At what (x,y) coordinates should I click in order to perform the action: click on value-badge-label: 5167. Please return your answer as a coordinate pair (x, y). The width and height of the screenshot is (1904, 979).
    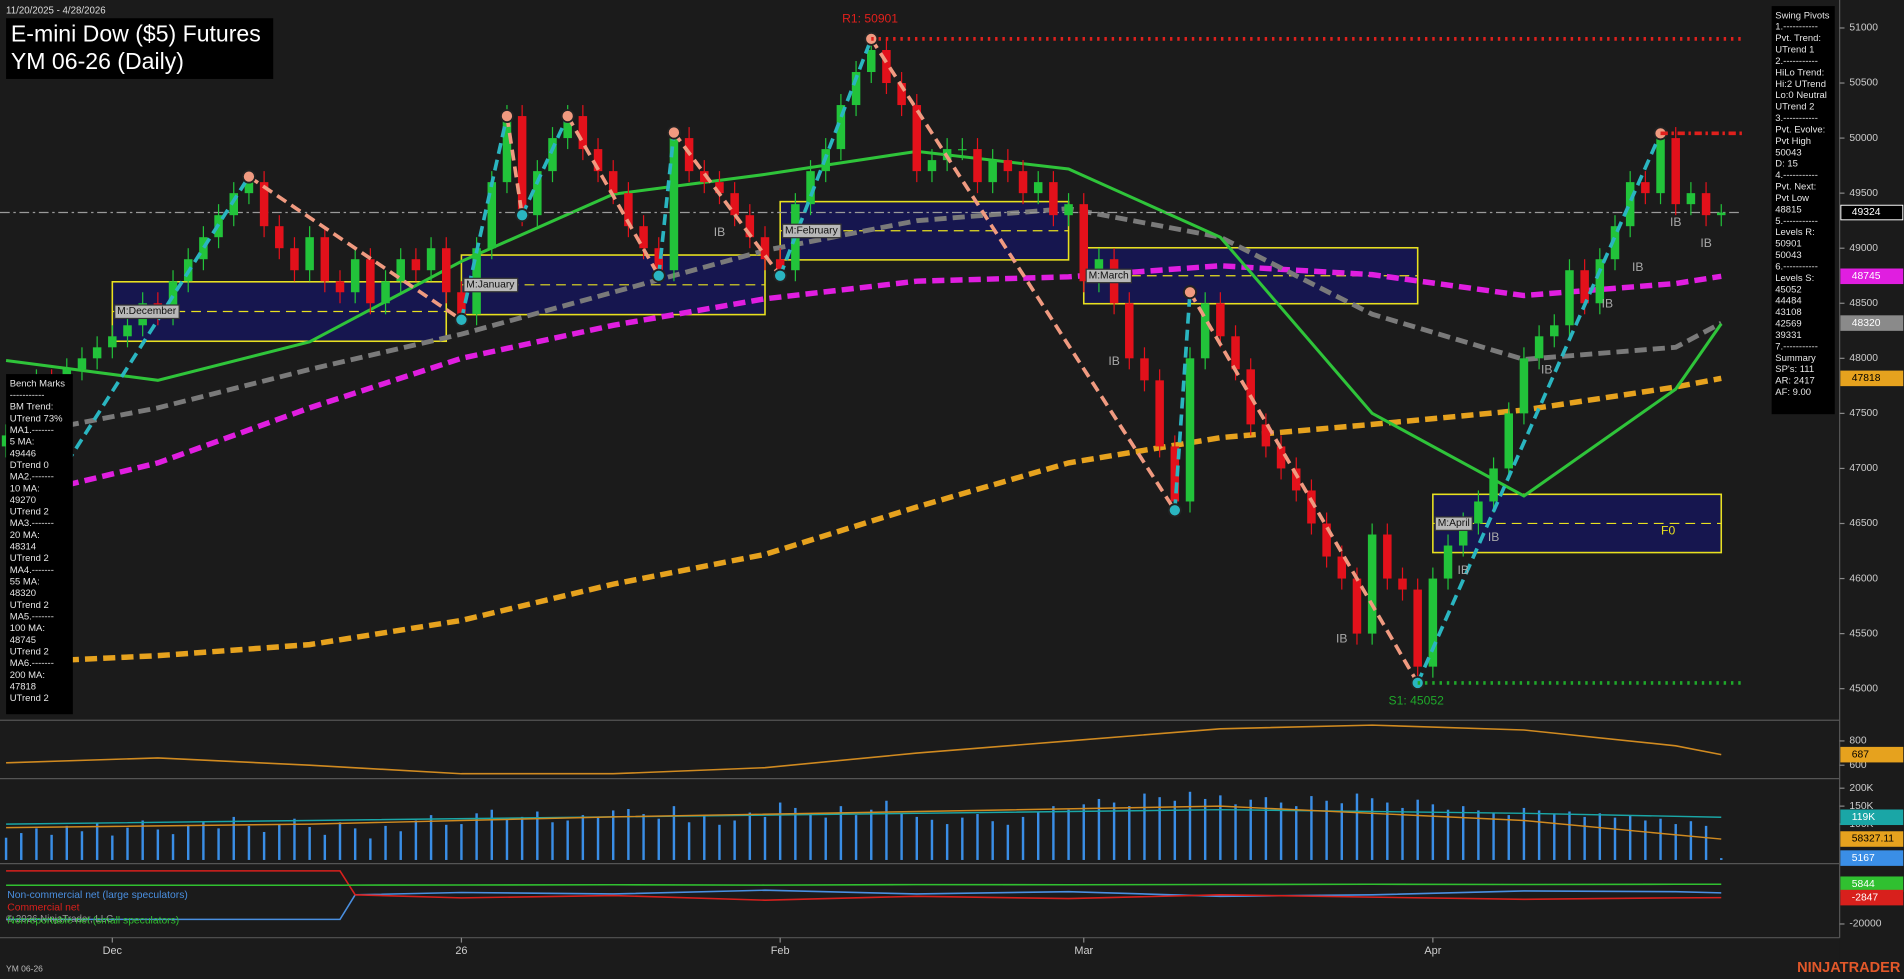
    Looking at the image, I should click on (1863, 858).